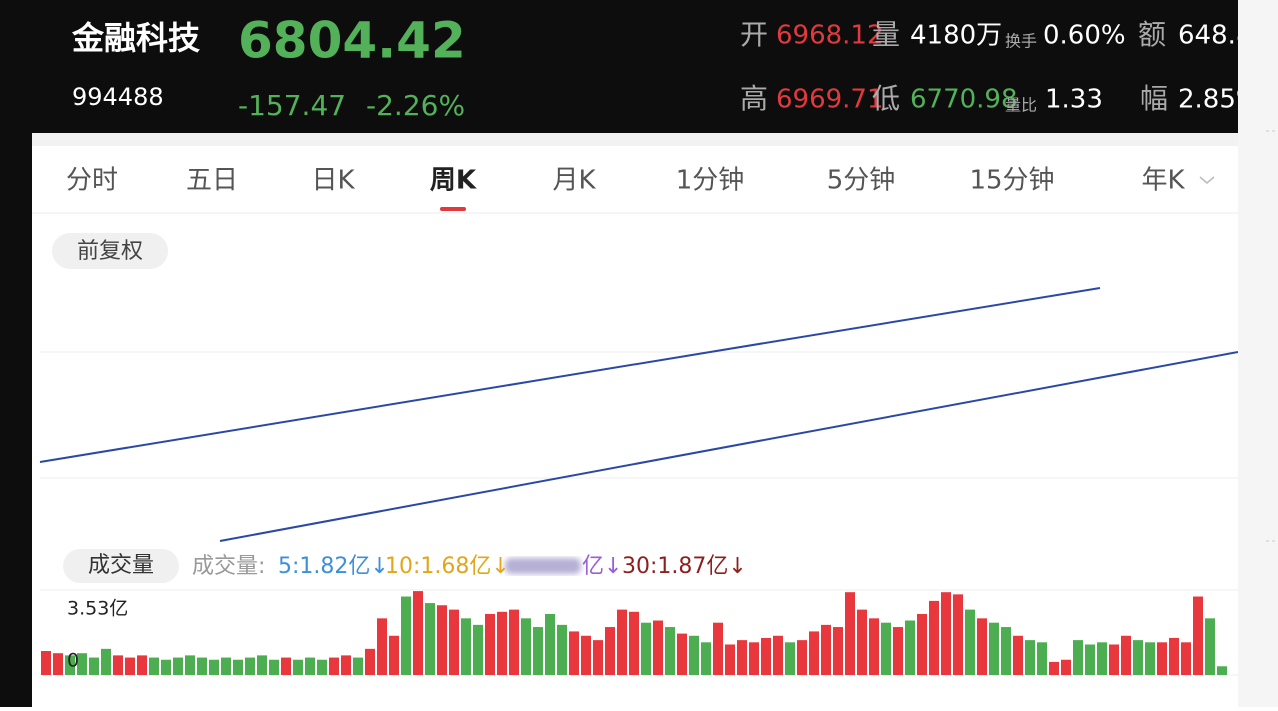 The image size is (1278, 711). What do you see at coordinates (830, 36) in the screenshot?
I see `stat-value: 6968.12` at bounding box center [830, 36].